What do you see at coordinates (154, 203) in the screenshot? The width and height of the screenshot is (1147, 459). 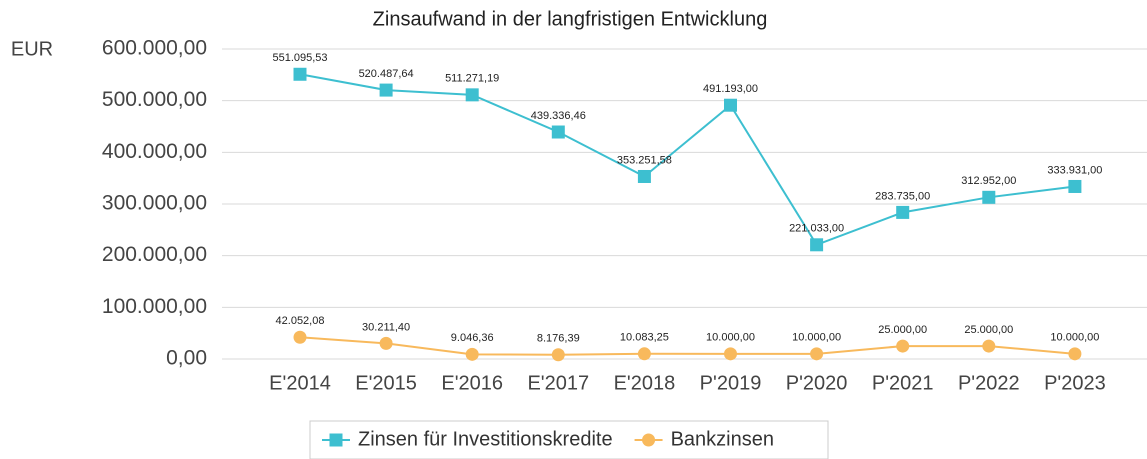 I see `y-tick-label: 300.000,00` at bounding box center [154, 203].